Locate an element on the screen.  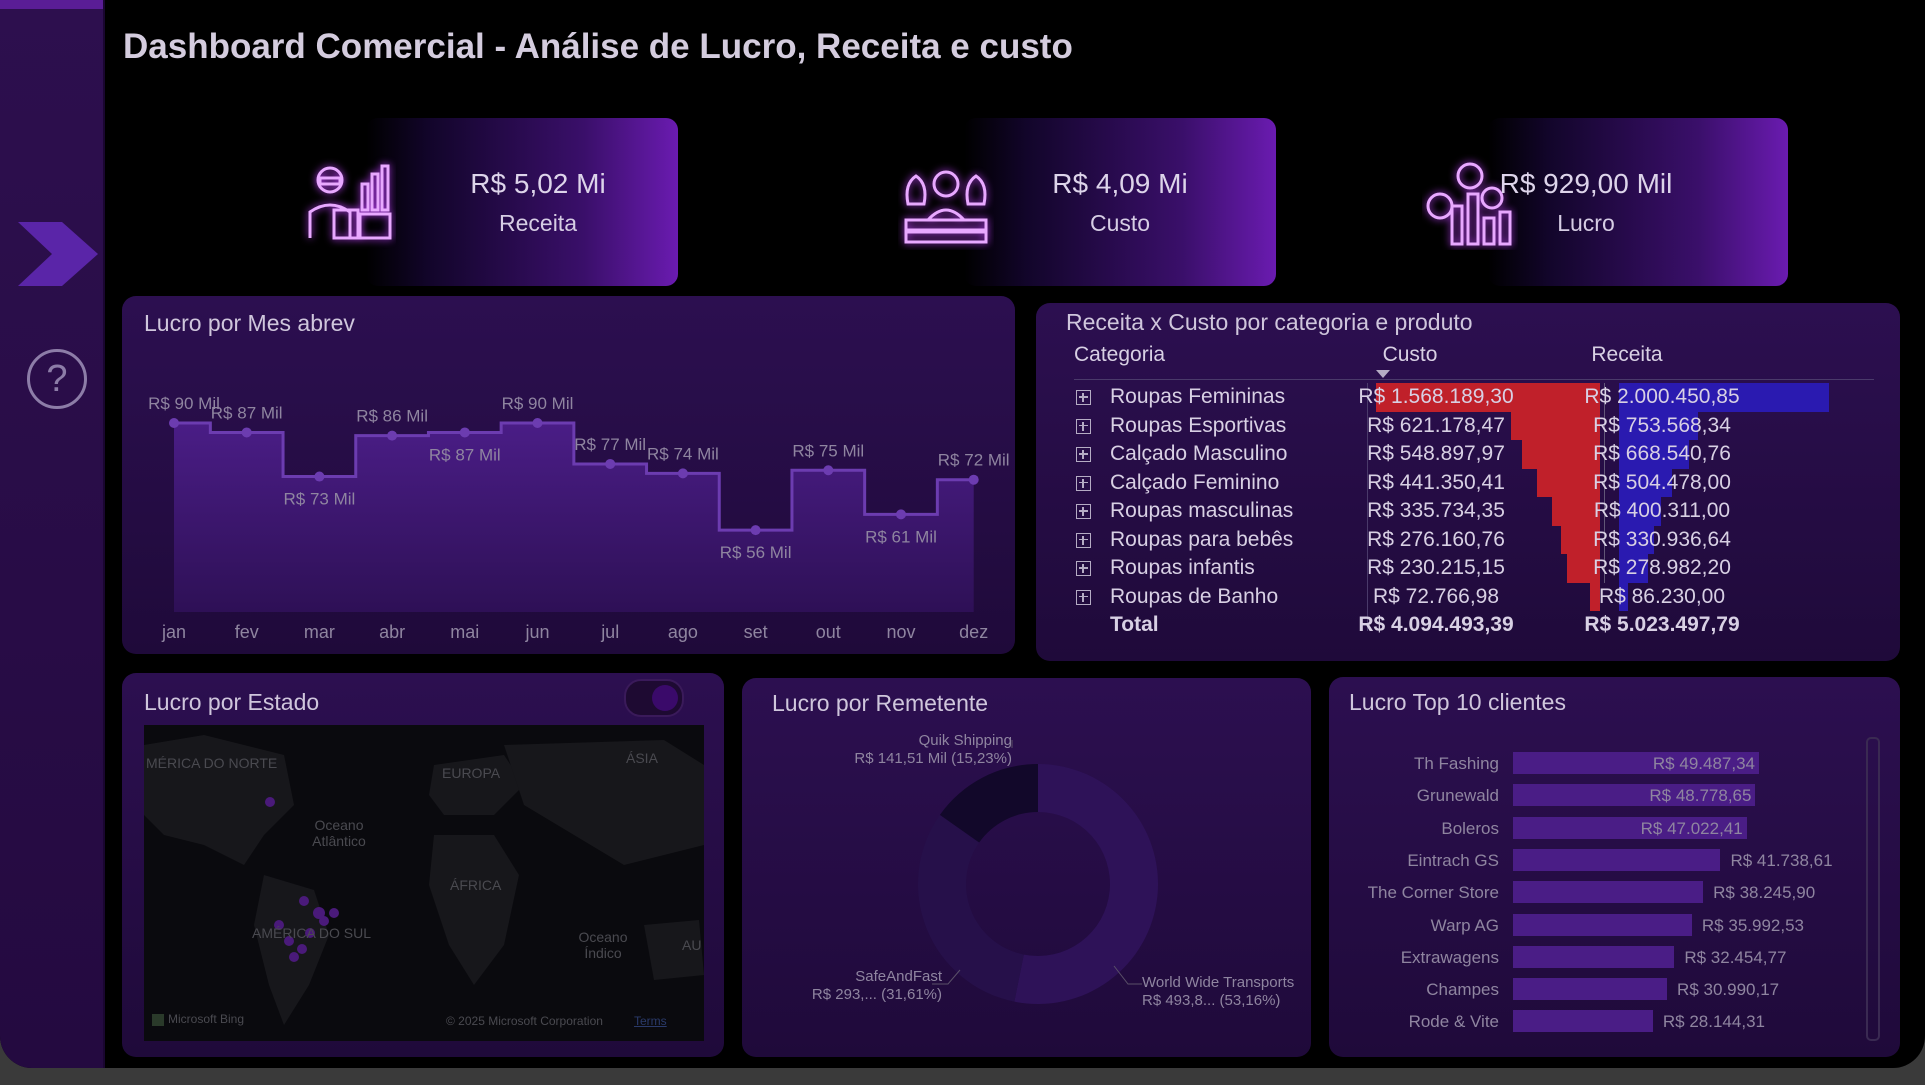
kpi-value: R$ 5,02 Mi is located at coordinates (538, 183).